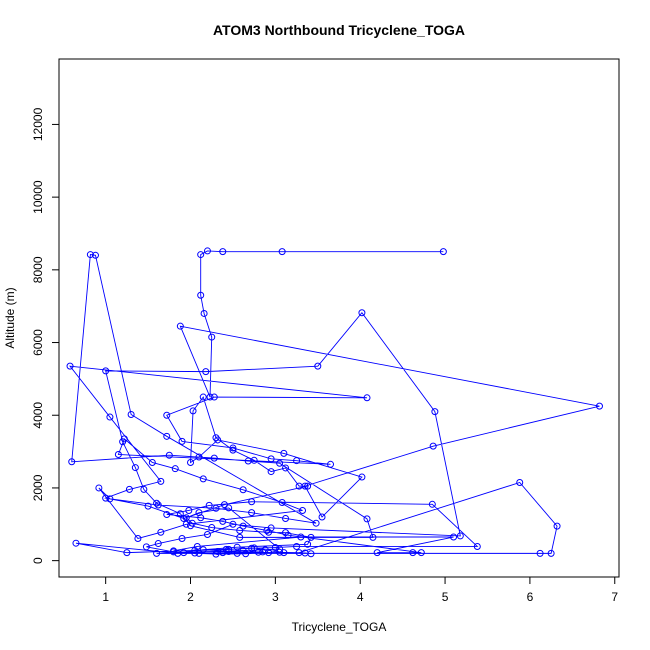 The height and width of the screenshot is (650, 650). I want to click on x-axis-label: Tricyclene_TOGA, so click(339, 627).